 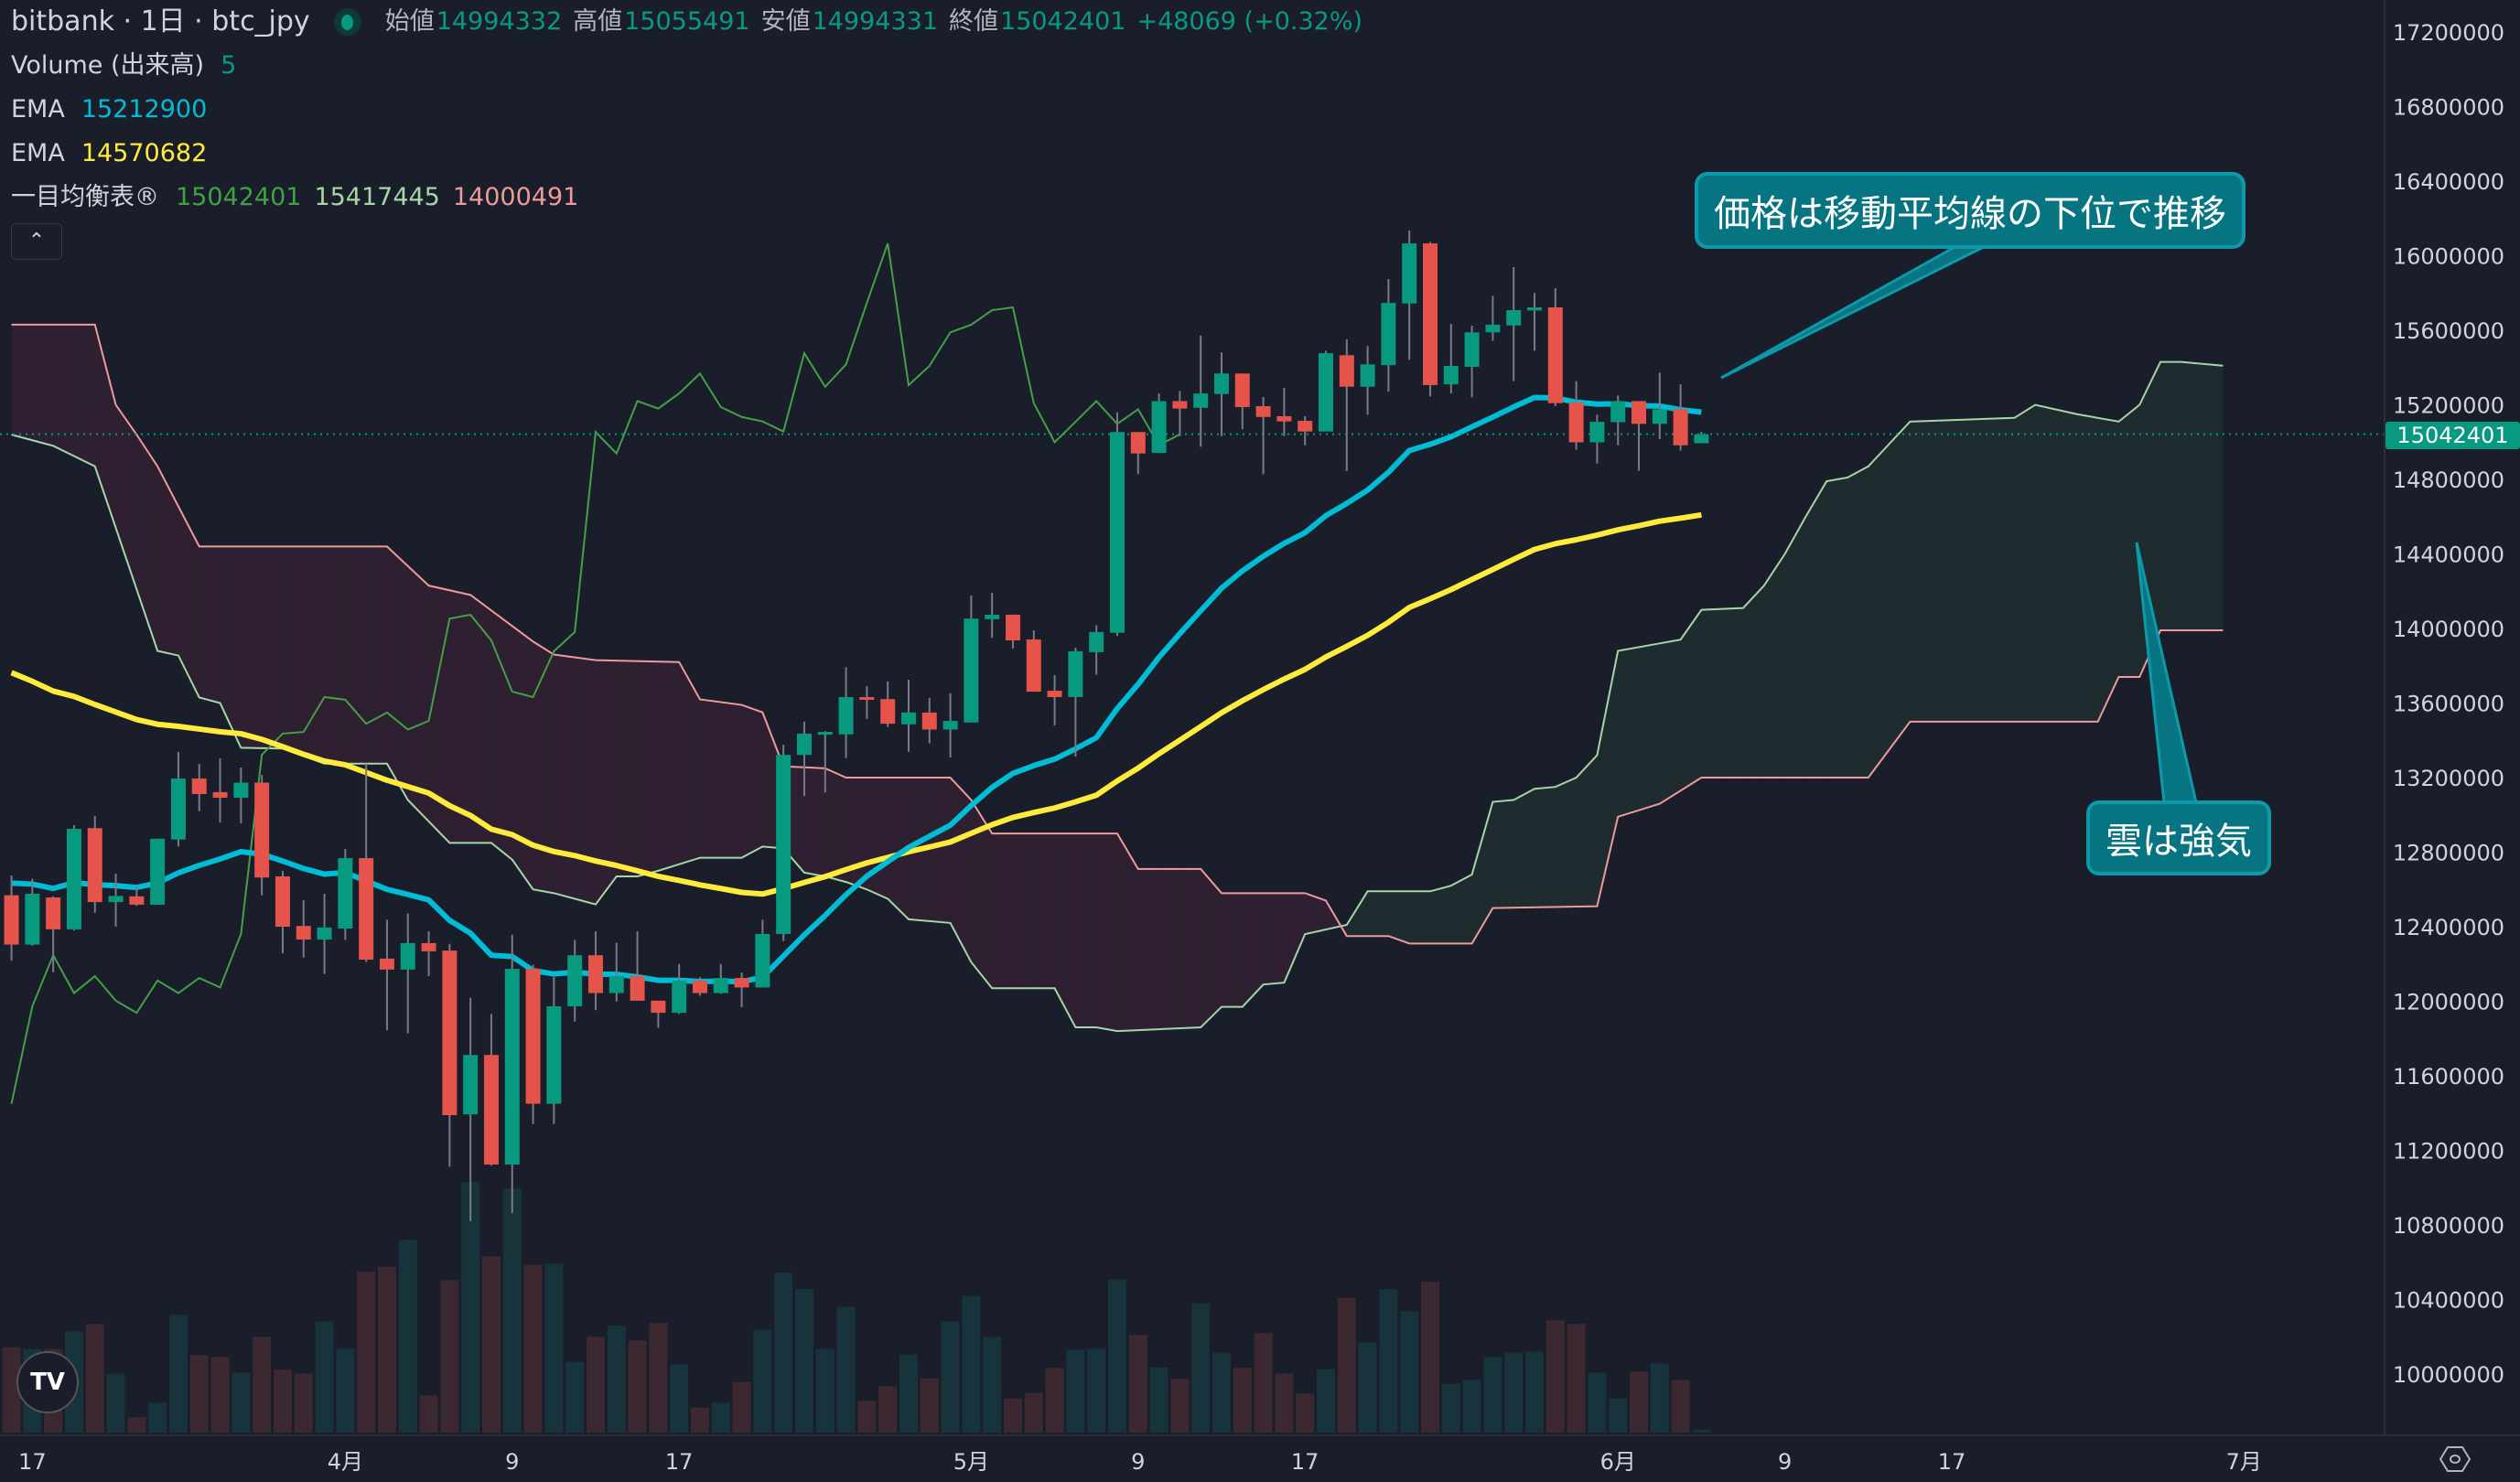 What do you see at coordinates (692, 110) in the screenshot?
I see `ema-fast-legend: EMA 15212900` at bounding box center [692, 110].